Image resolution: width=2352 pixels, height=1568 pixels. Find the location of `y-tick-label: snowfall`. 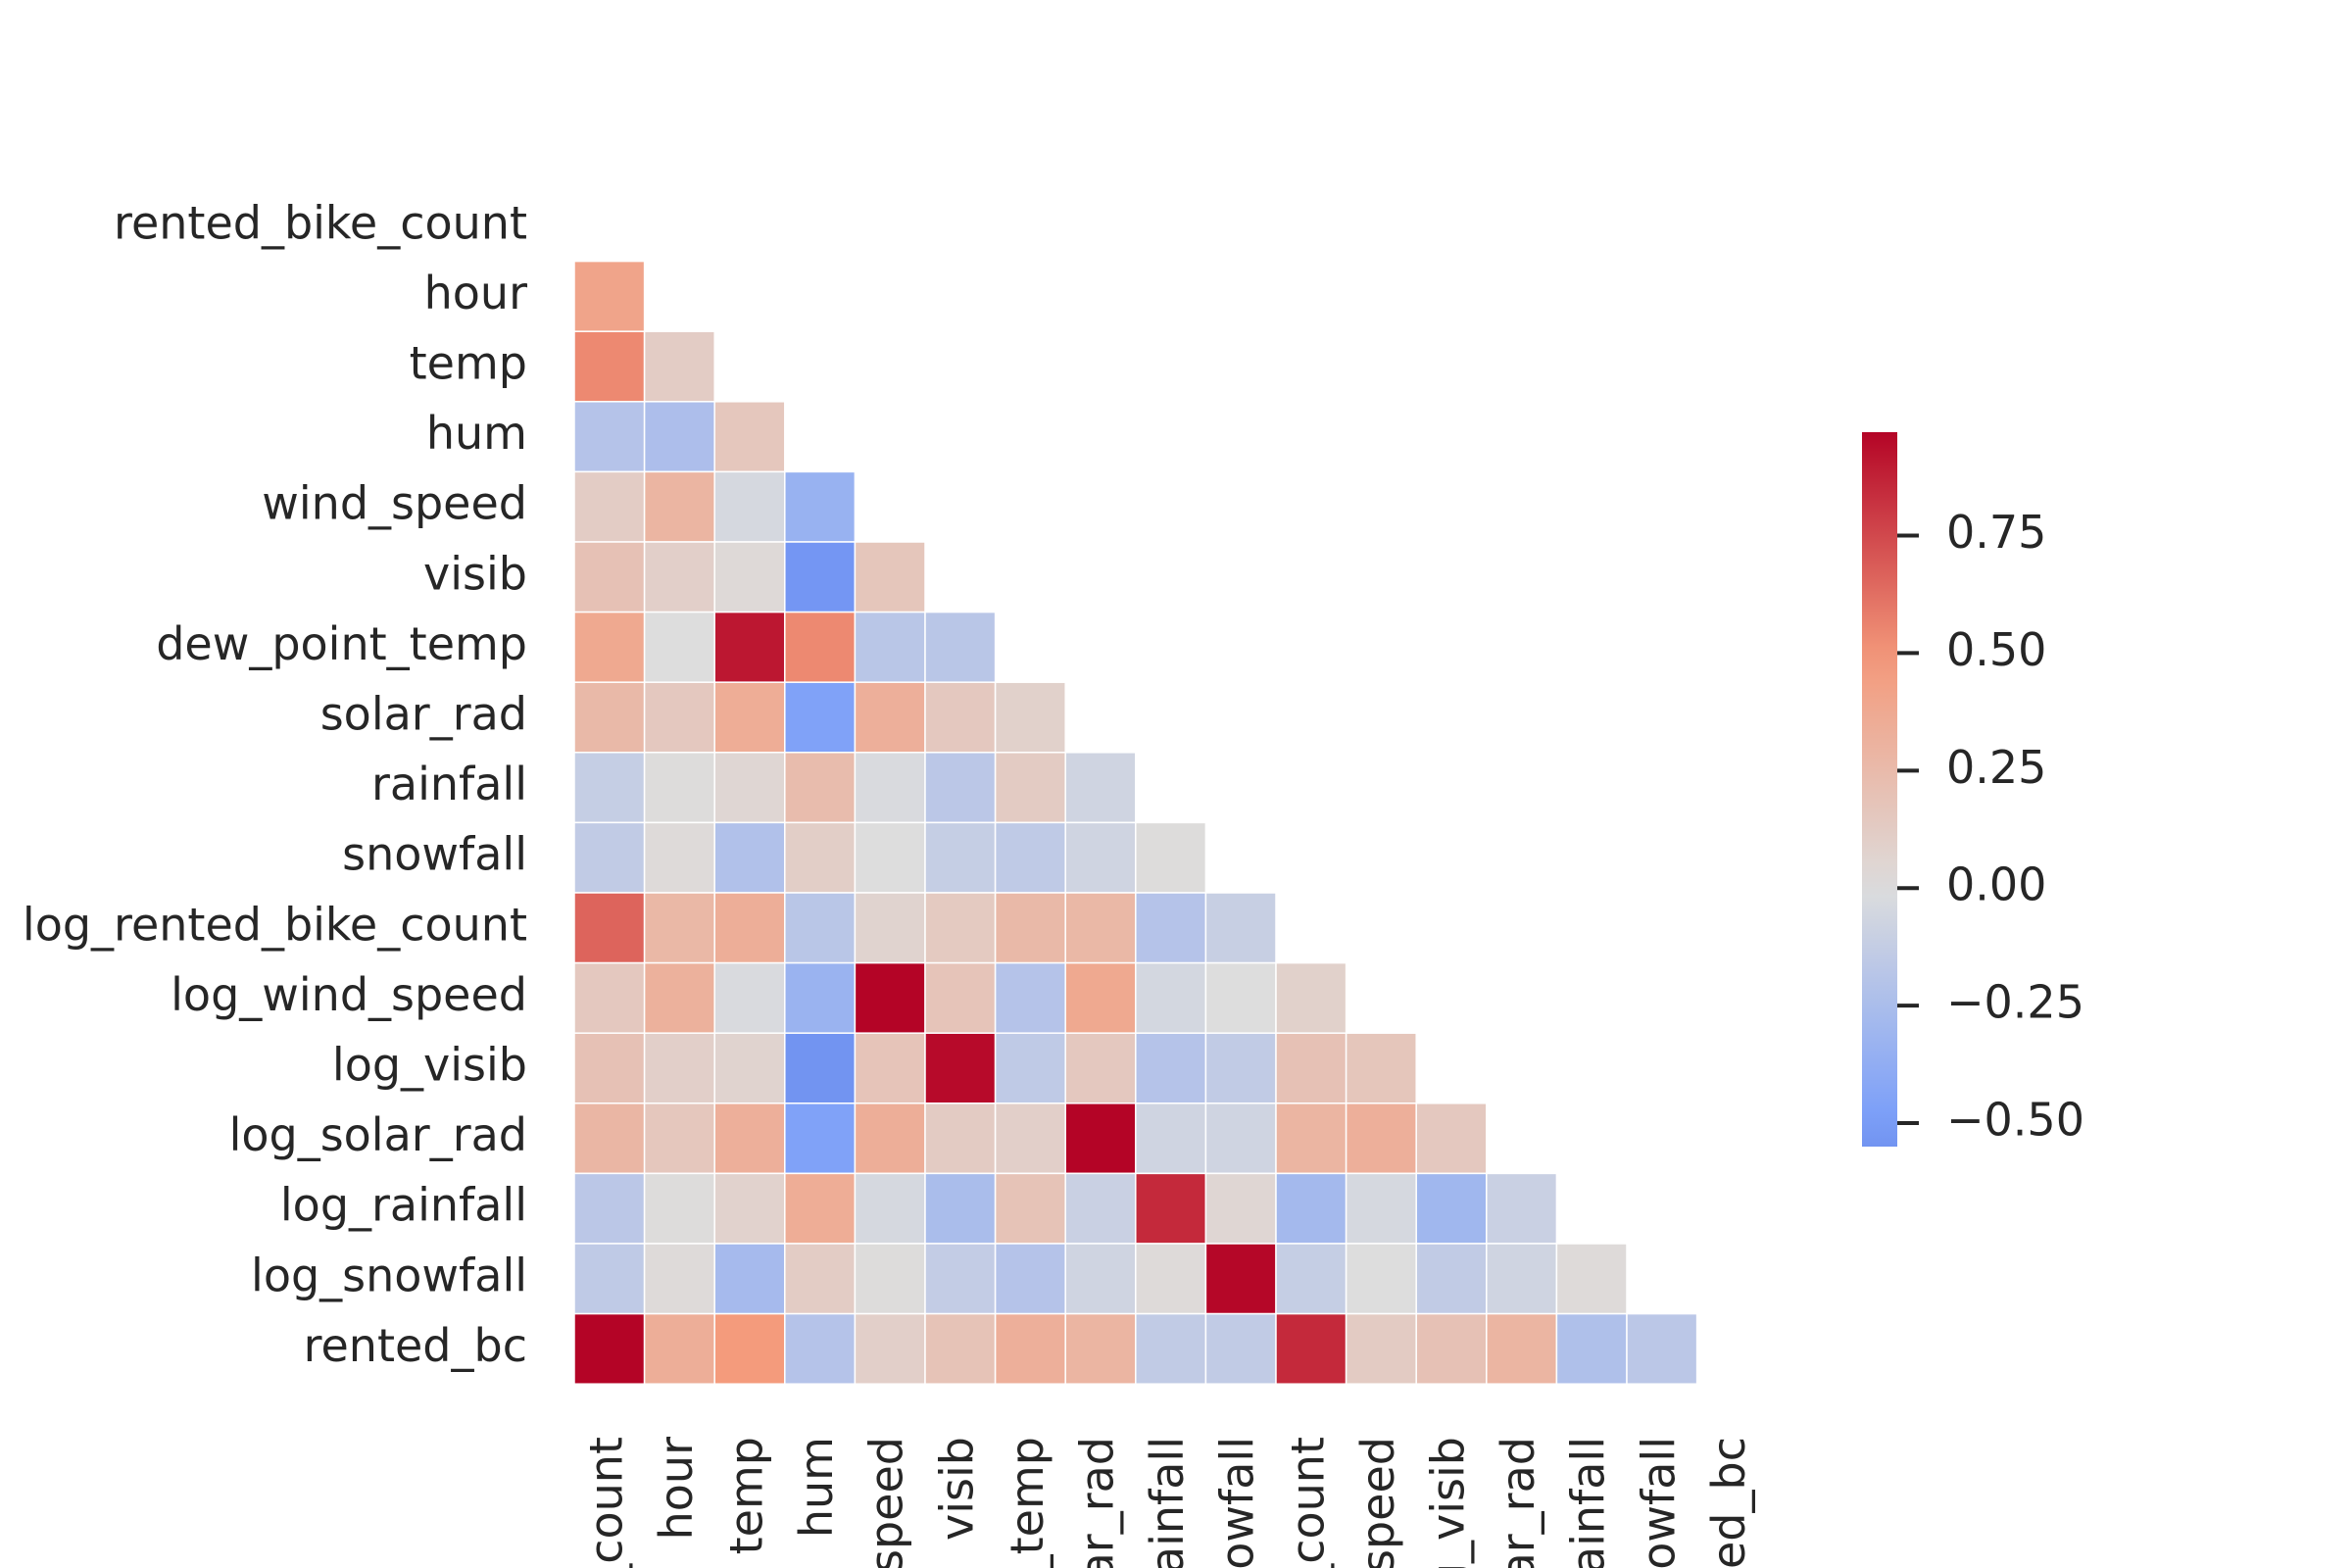

y-tick-label: snowfall is located at coordinates (434, 854).